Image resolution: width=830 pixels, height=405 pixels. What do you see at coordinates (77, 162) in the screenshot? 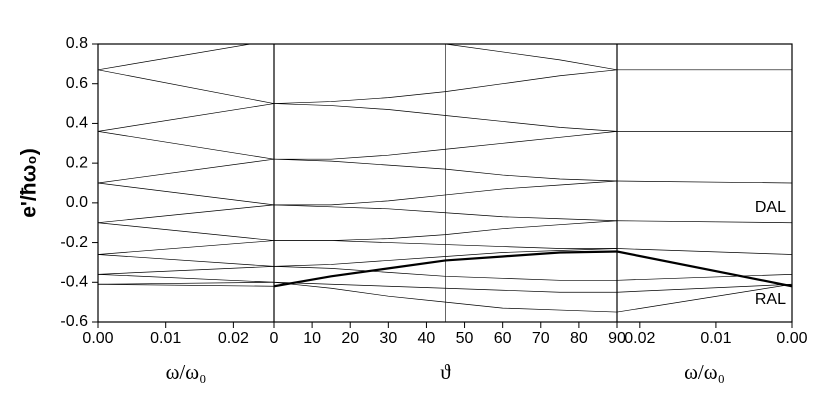
I see `y-tick-label: 0.2` at bounding box center [77, 162].